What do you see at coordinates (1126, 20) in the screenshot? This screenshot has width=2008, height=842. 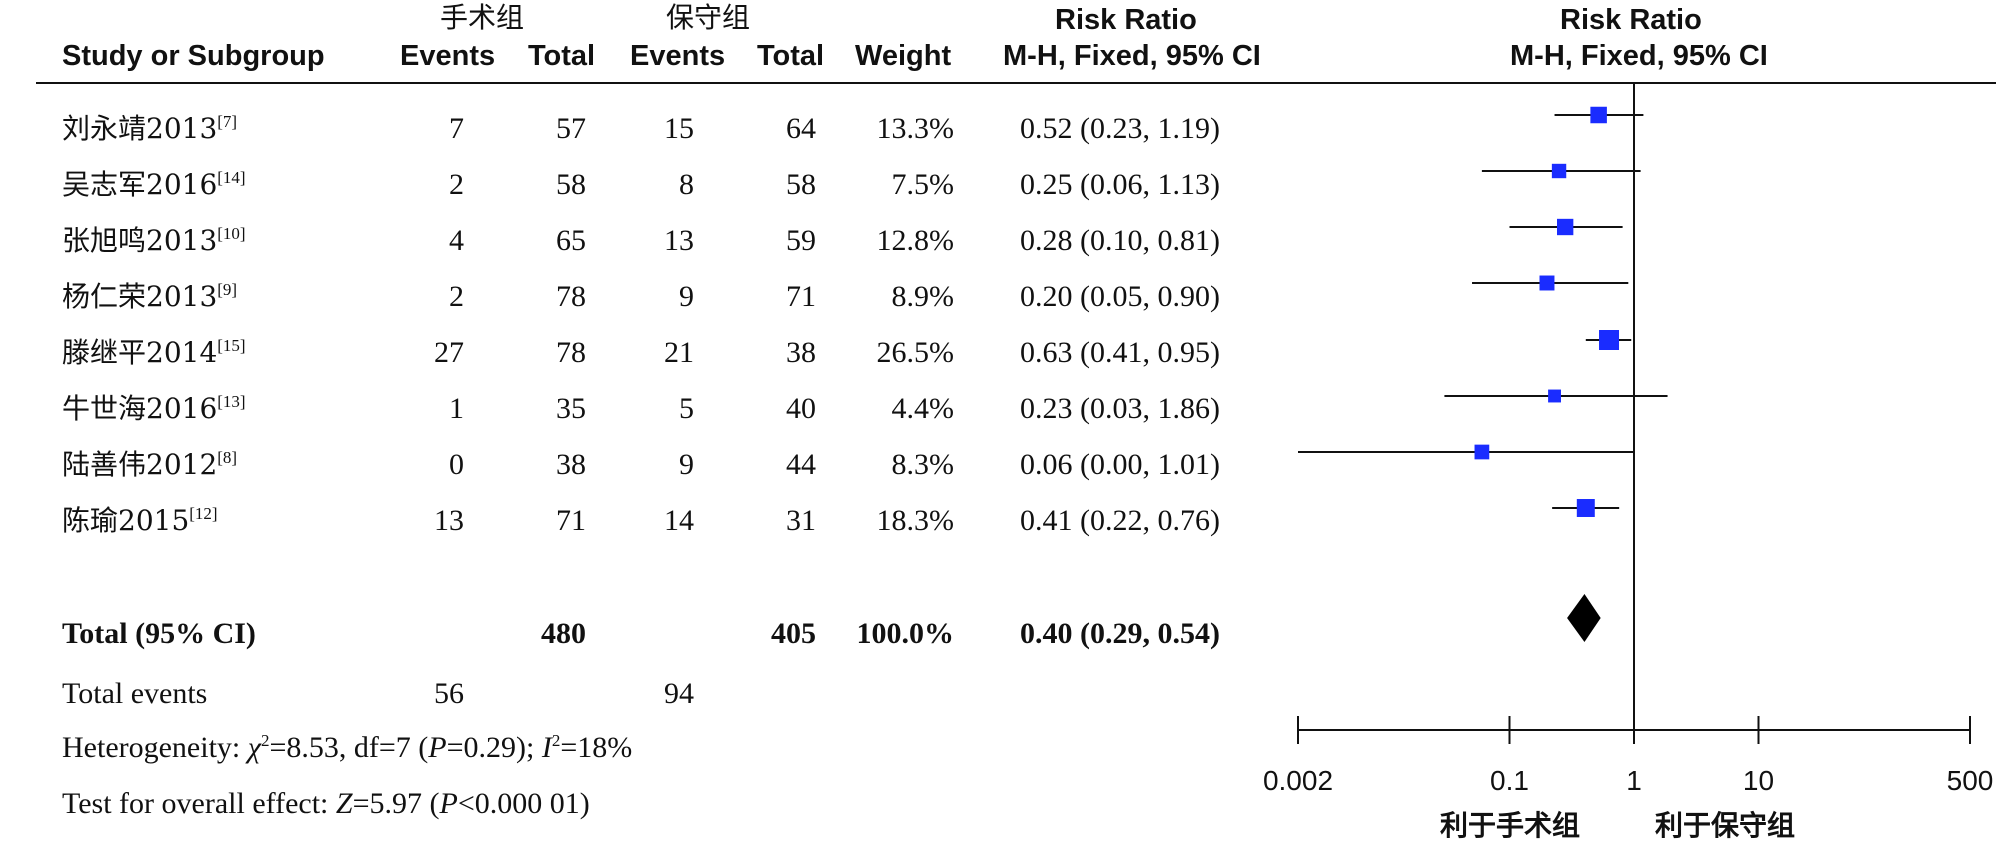 I see `risk-ratio-header: Risk Ratio` at bounding box center [1126, 20].